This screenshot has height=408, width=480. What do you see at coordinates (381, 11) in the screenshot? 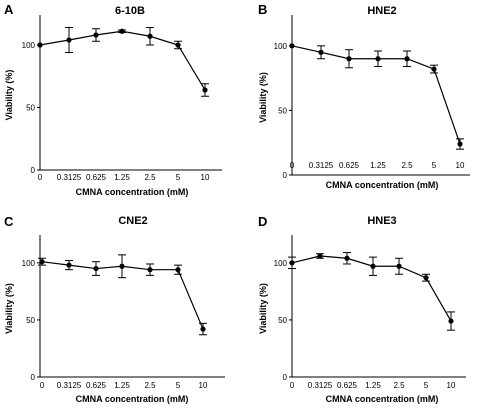
I see `chart-title: HNE2` at bounding box center [381, 11].